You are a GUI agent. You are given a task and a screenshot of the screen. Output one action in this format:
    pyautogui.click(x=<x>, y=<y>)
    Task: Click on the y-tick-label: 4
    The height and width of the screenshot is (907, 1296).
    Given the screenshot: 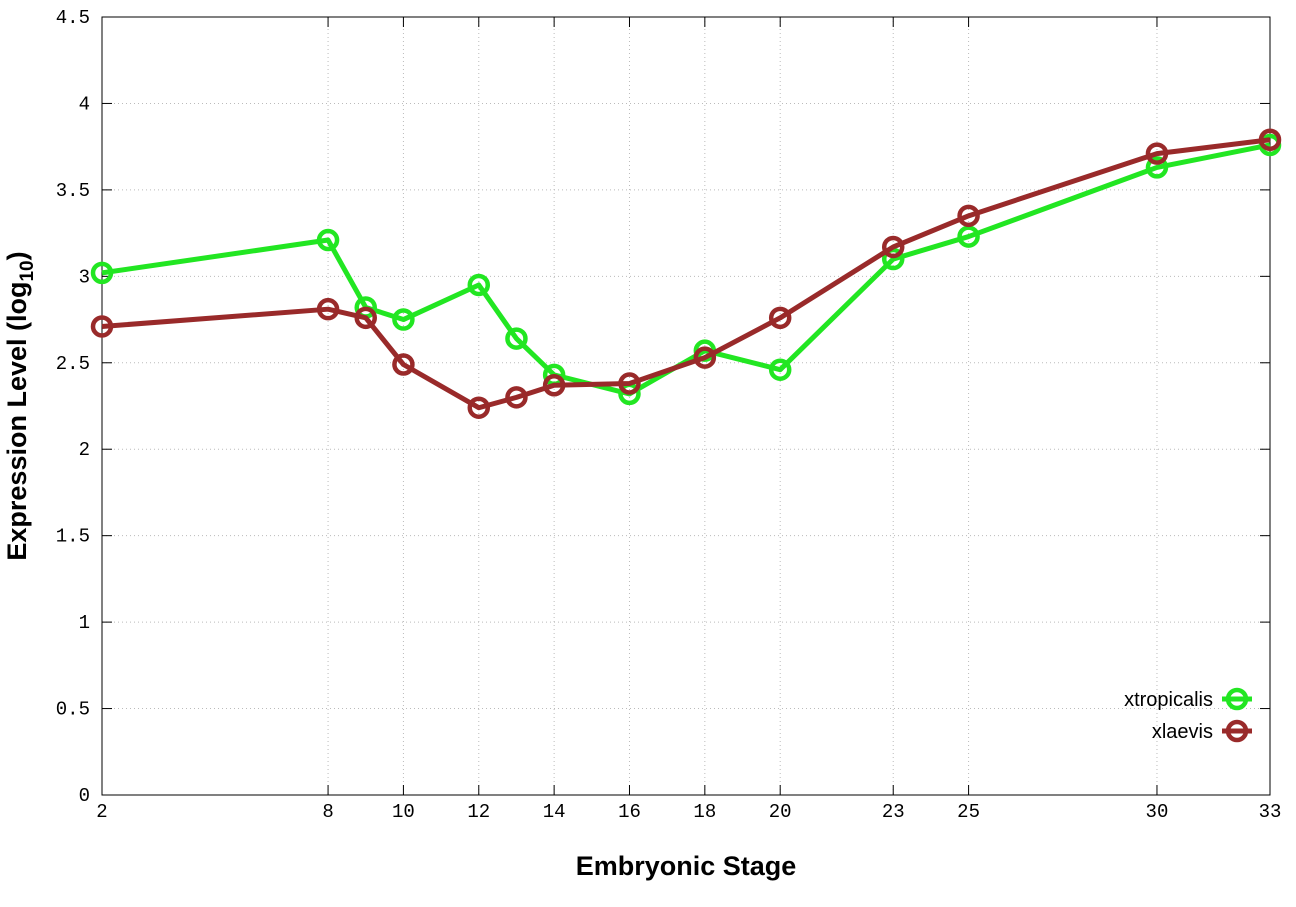 What is the action you would take?
    pyautogui.click(x=84, y=104)
    